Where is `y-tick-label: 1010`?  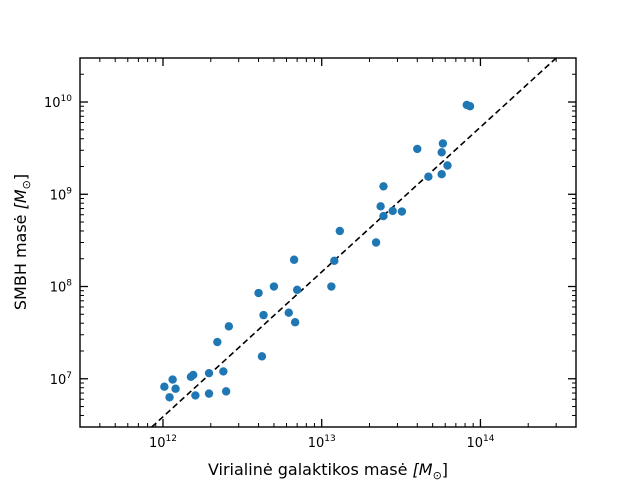 y-tick-label: 1010 is located at coordinates (58, 102).